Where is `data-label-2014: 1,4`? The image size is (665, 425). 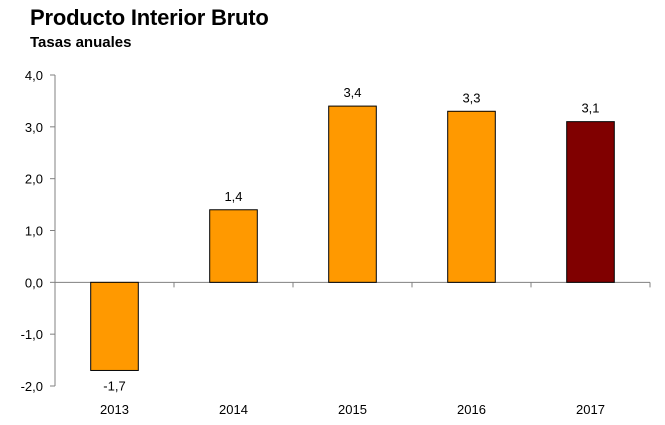
data-label-2014: 1,4 is located at coordinates (233, 196).